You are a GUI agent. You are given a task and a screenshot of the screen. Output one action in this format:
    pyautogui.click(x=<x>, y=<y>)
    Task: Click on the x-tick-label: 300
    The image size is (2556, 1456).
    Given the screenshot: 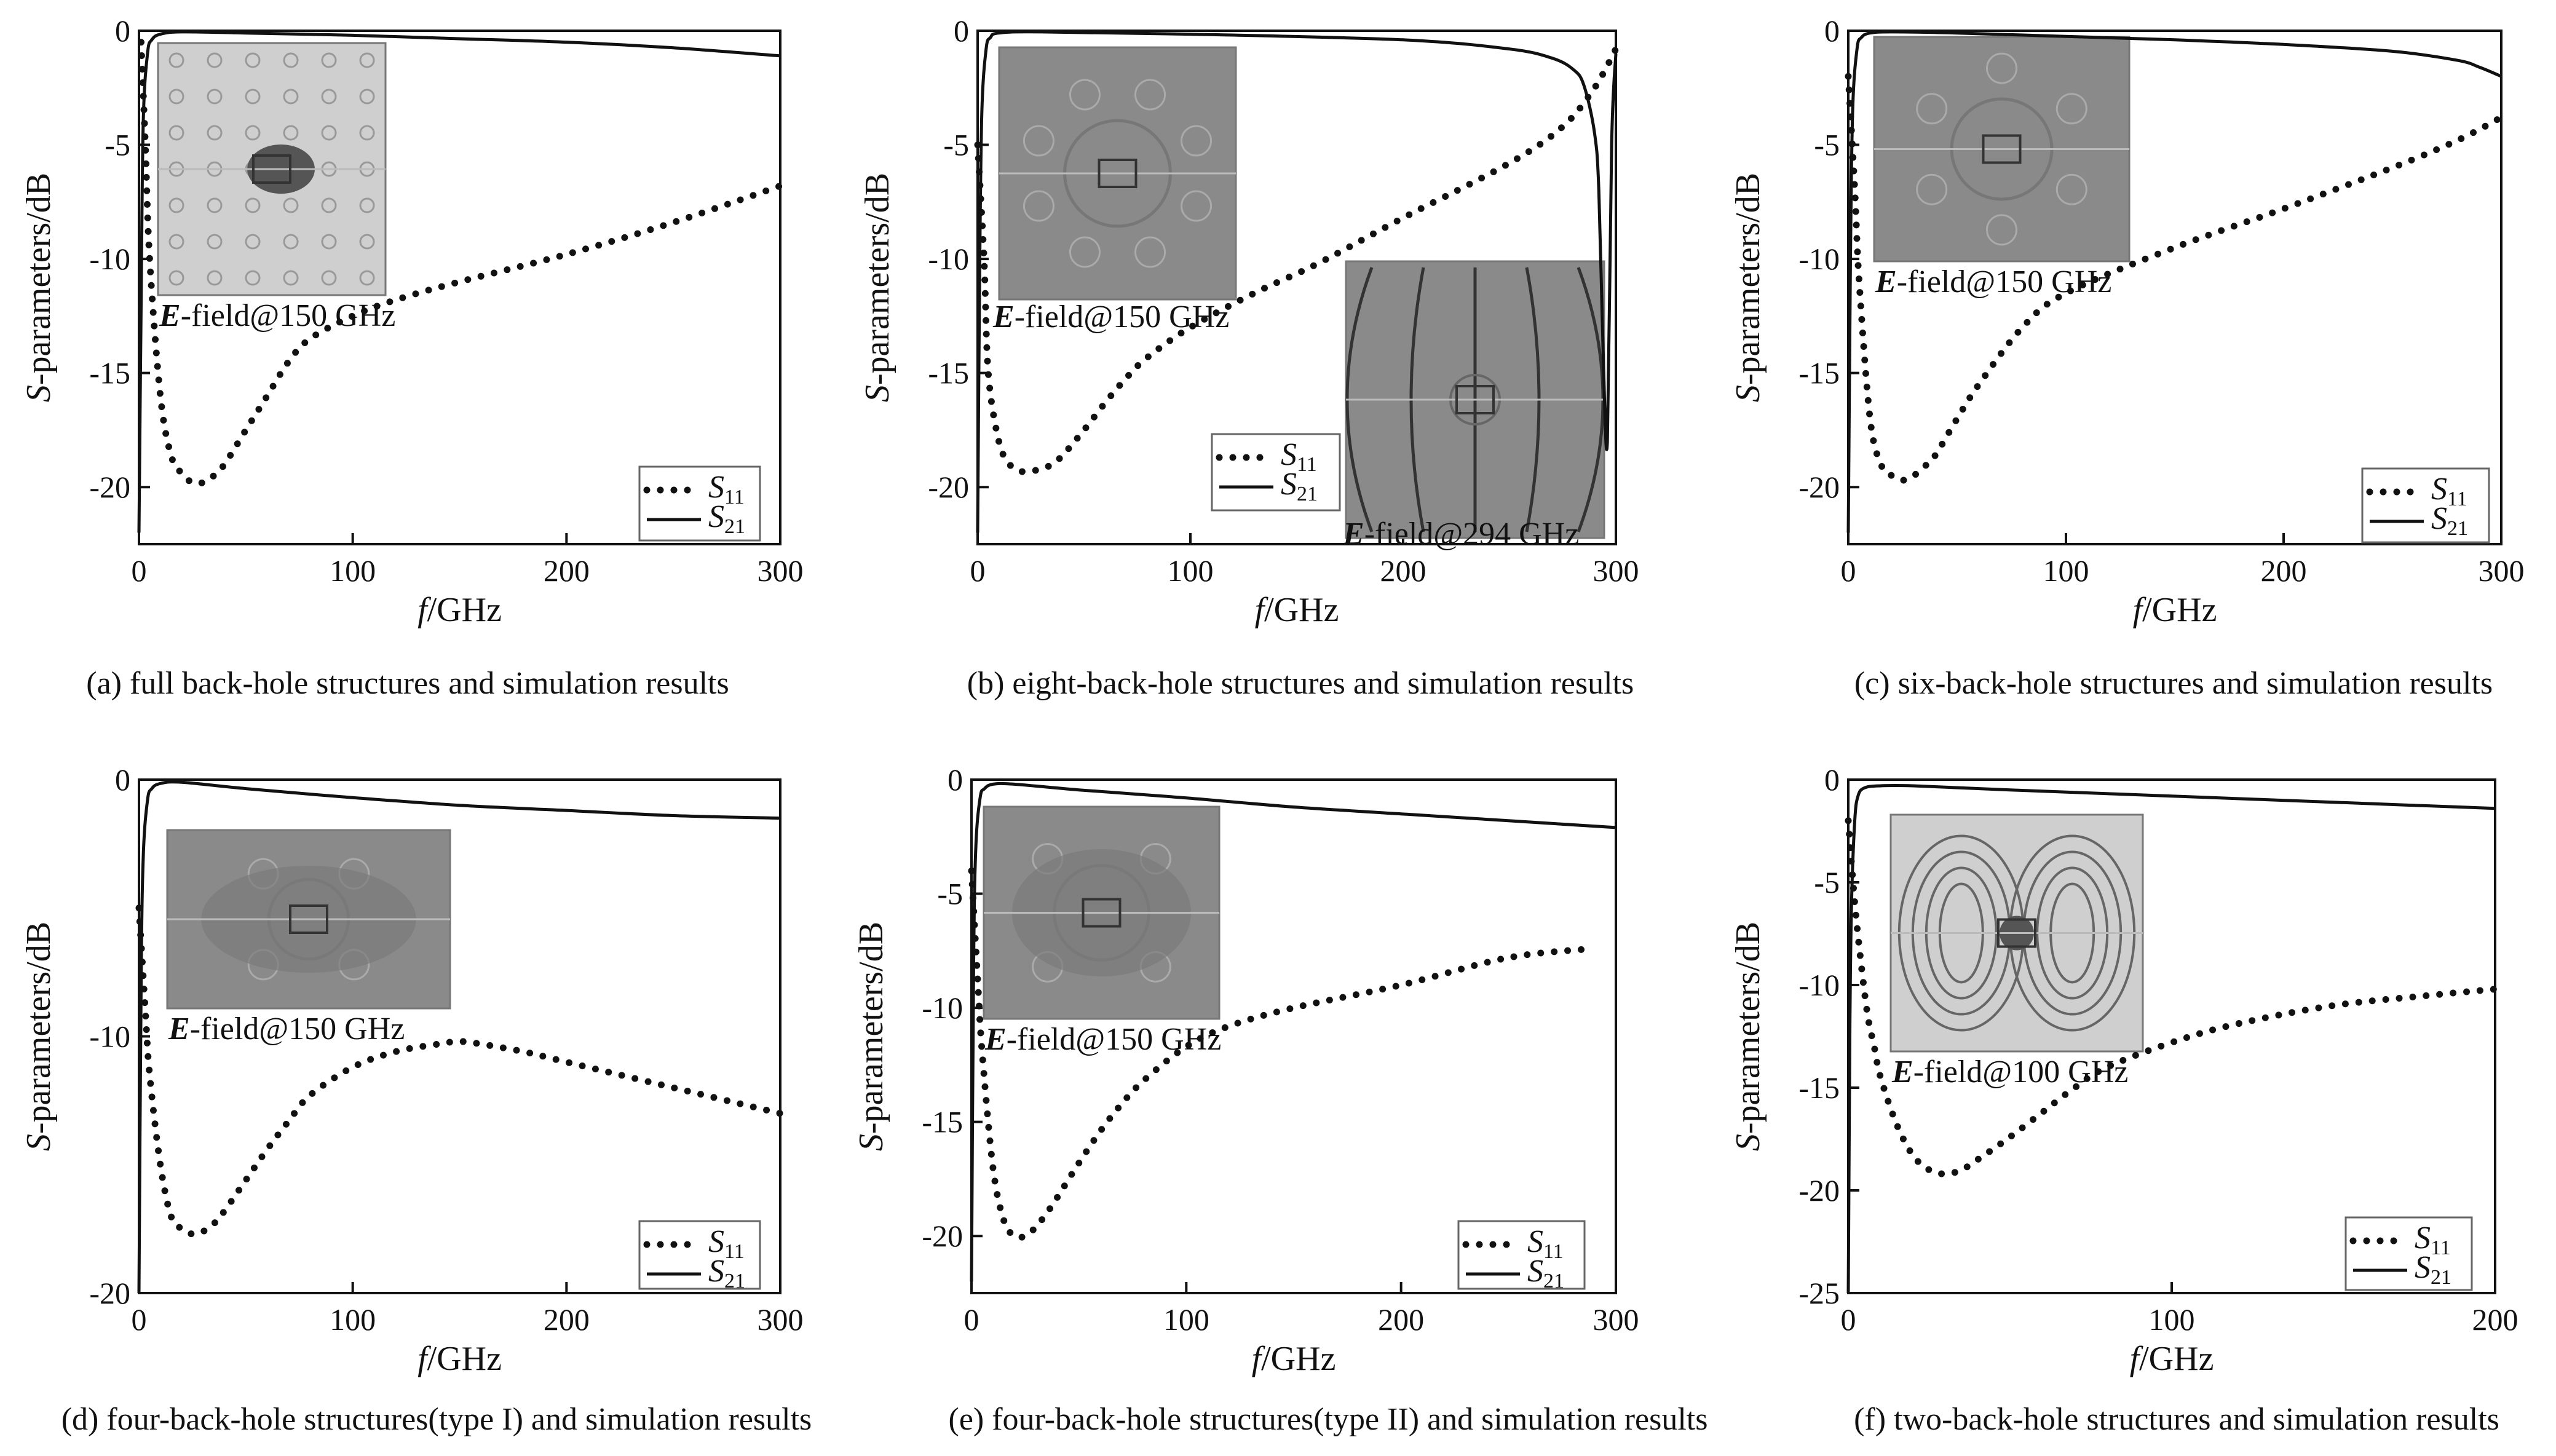 What is the action you would take?
    pyautogui.click(x=781, y=1319)
    